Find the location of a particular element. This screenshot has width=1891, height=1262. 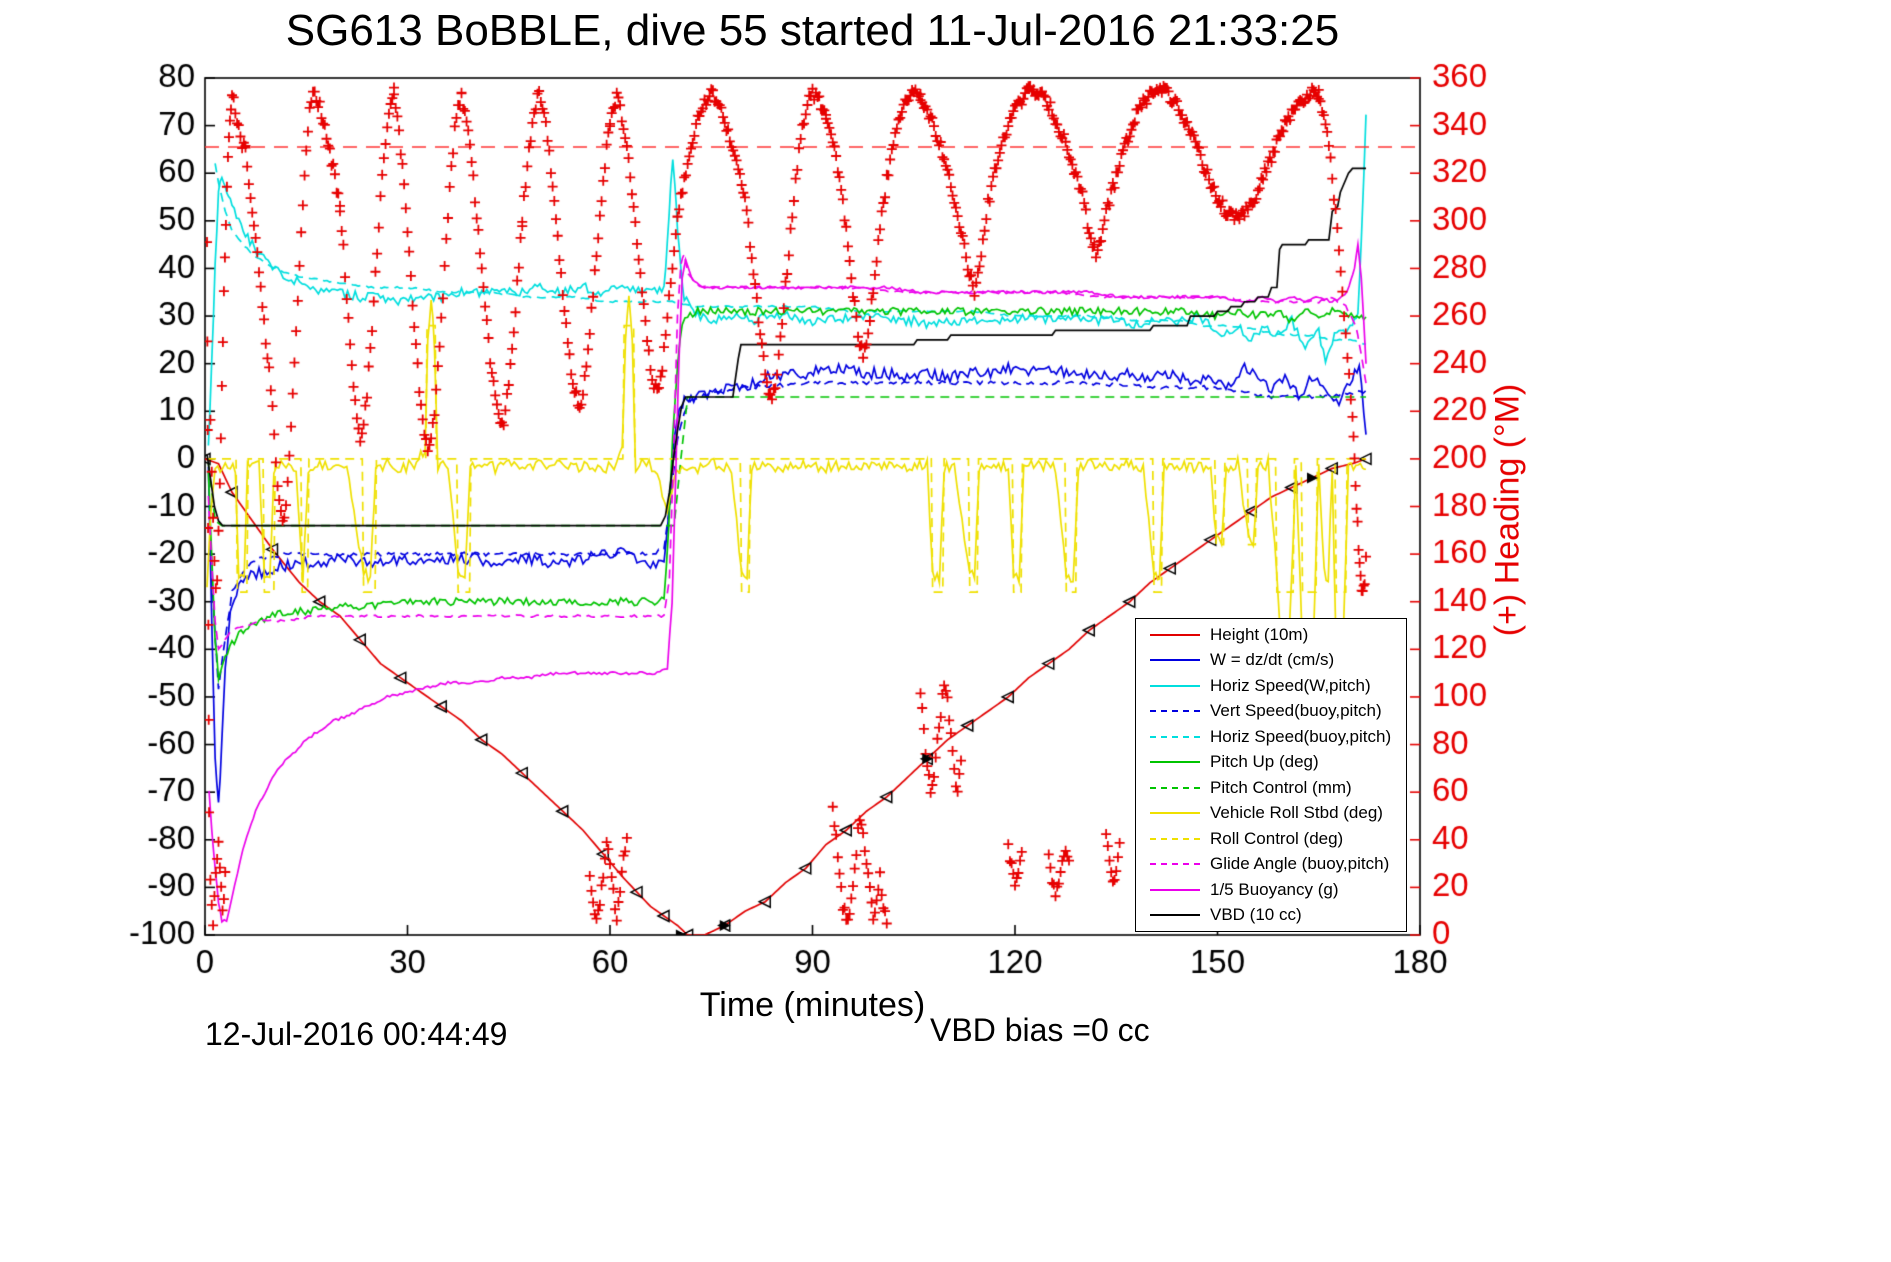

legend-item-label: 1/5 Buoyancy (g) is located at coordinates (1274, 889).